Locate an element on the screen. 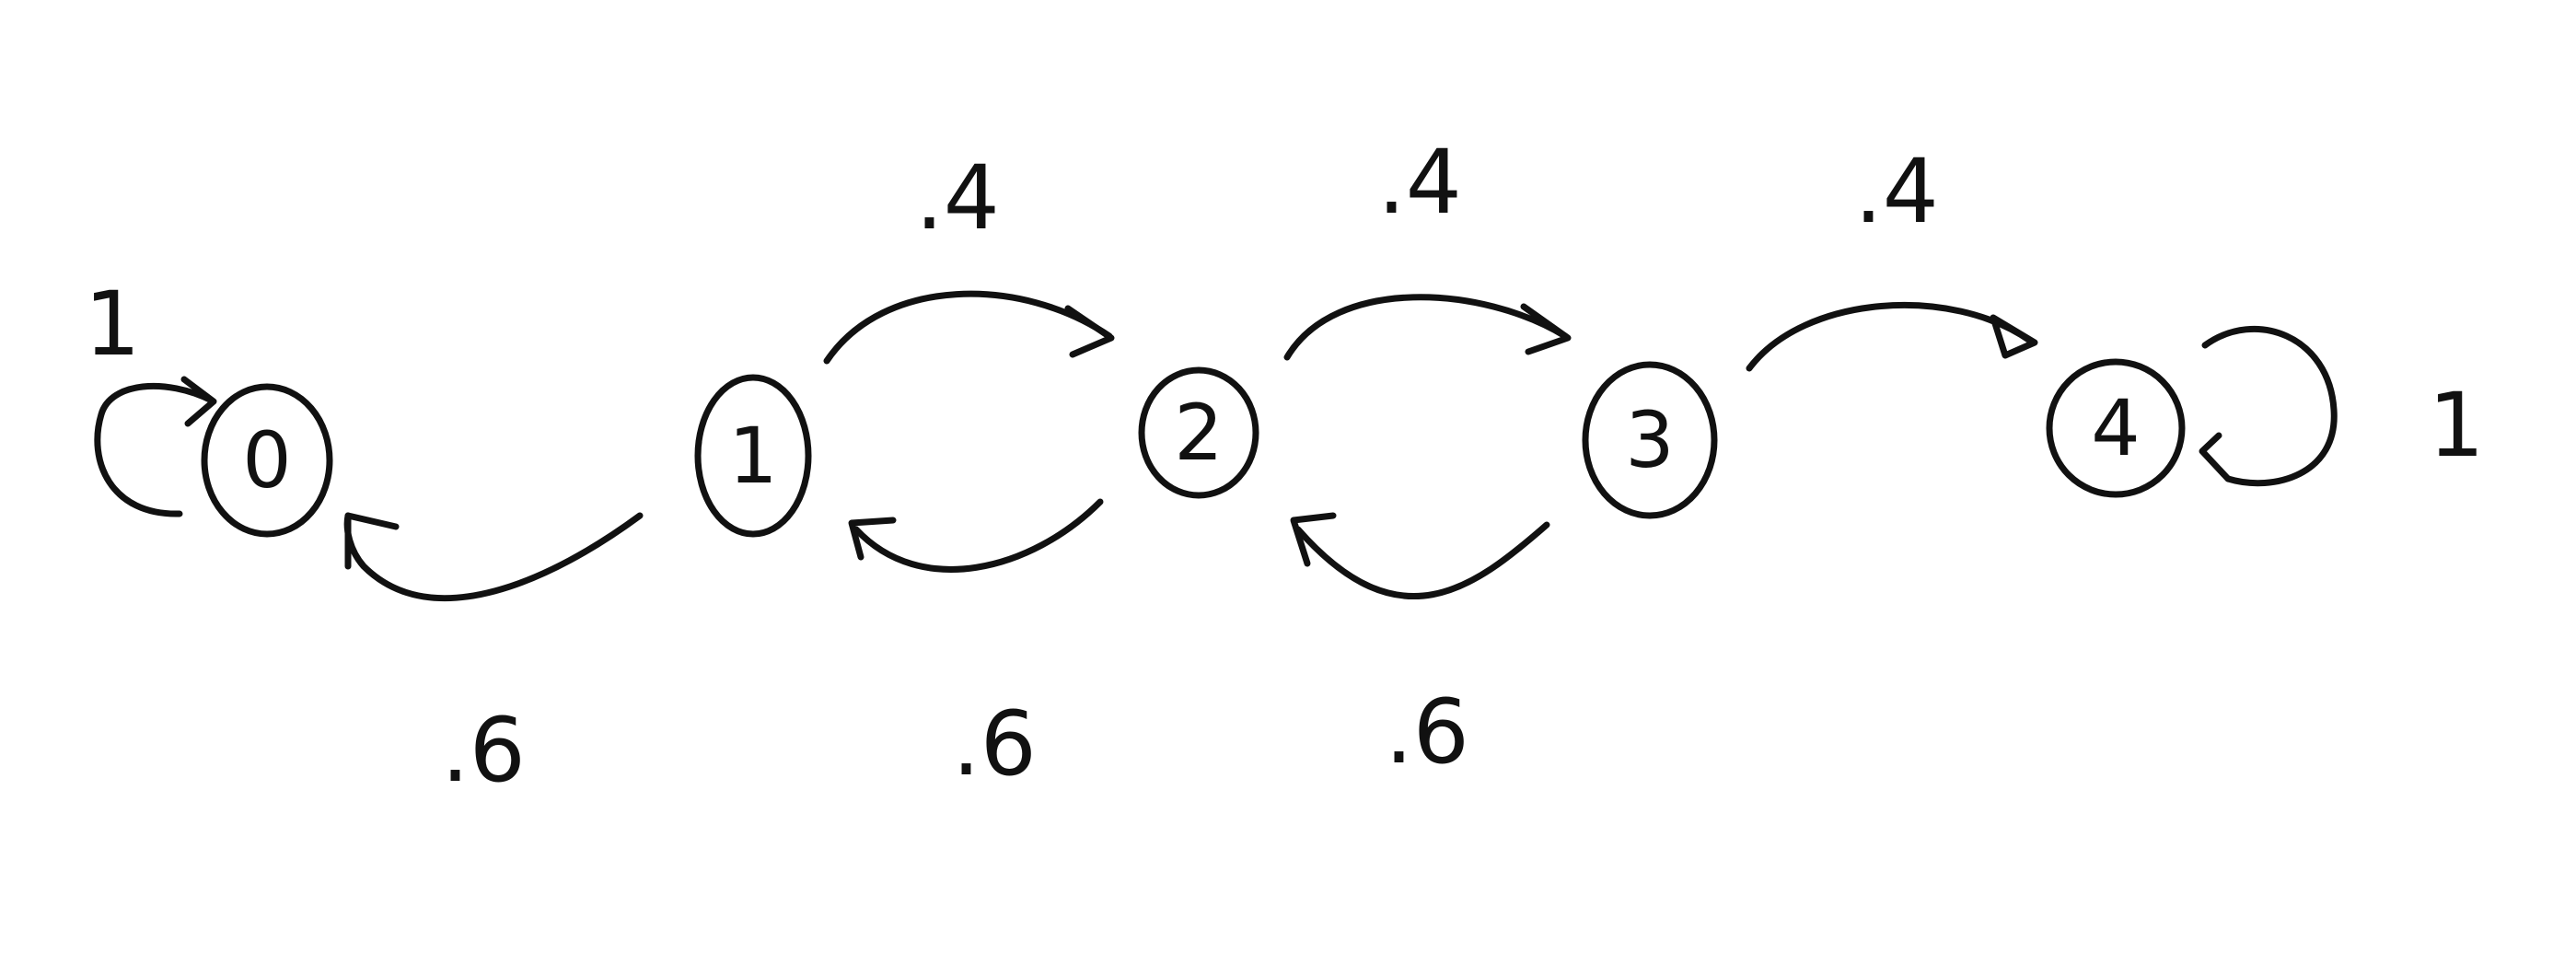  state-1-label: 1 is located at coordinates (752, 456).